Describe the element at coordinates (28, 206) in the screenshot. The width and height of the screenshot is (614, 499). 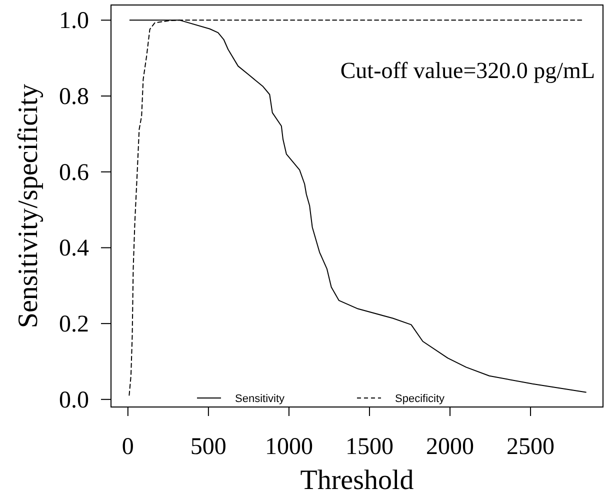
I see `y-axis-title: Sensitivity/specificity` at that location.